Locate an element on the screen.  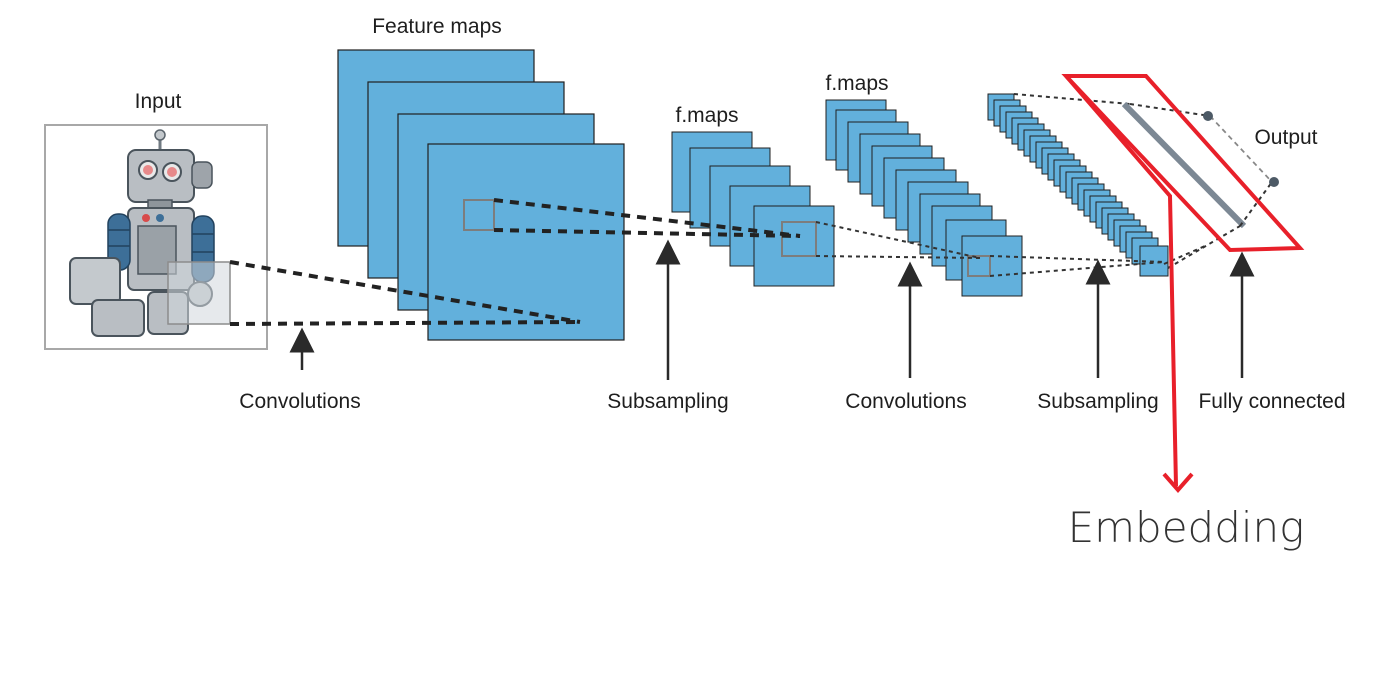
label-fully-connected: Fully connected is located at coordinates (1271, 401).